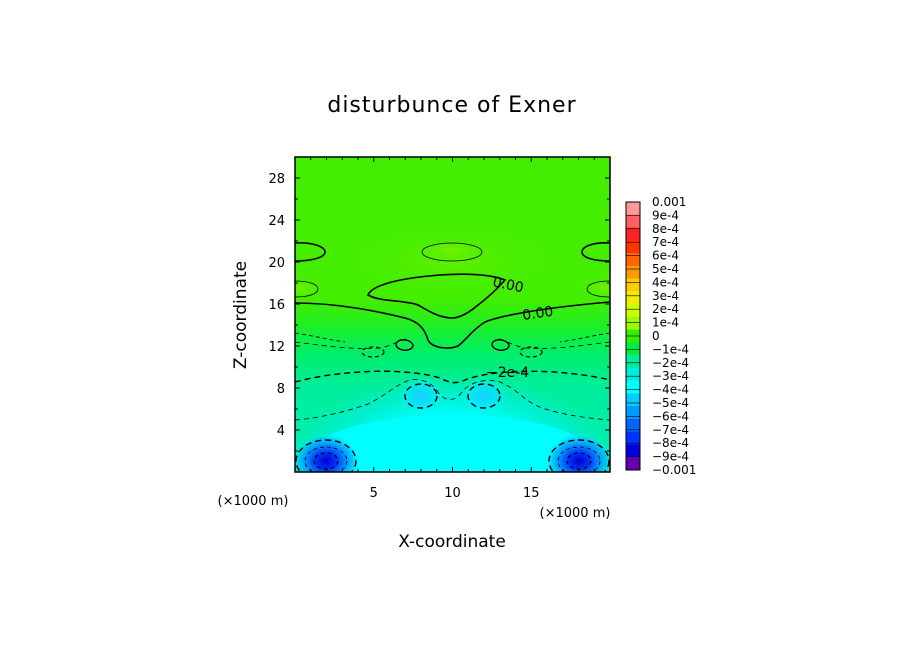  I want to click on colorbar-label: 5e-4, so click(665, 269).